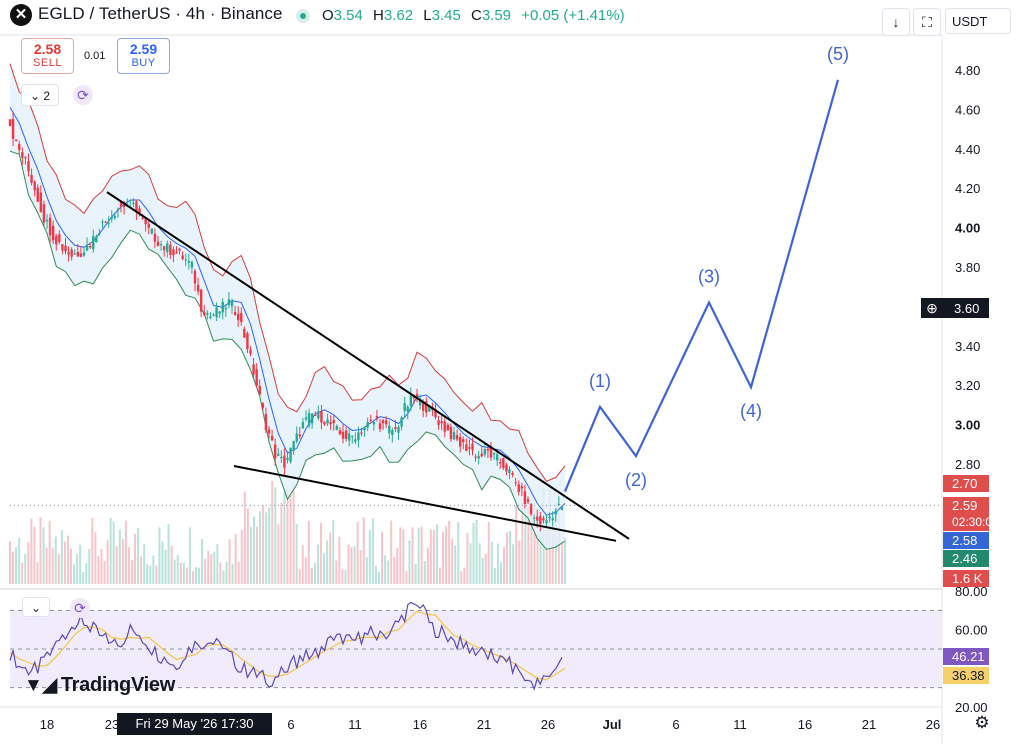  Describe the element at coordinates (967, 346) in the screenshot. I see `price-tick-label: 3.40` at that location.